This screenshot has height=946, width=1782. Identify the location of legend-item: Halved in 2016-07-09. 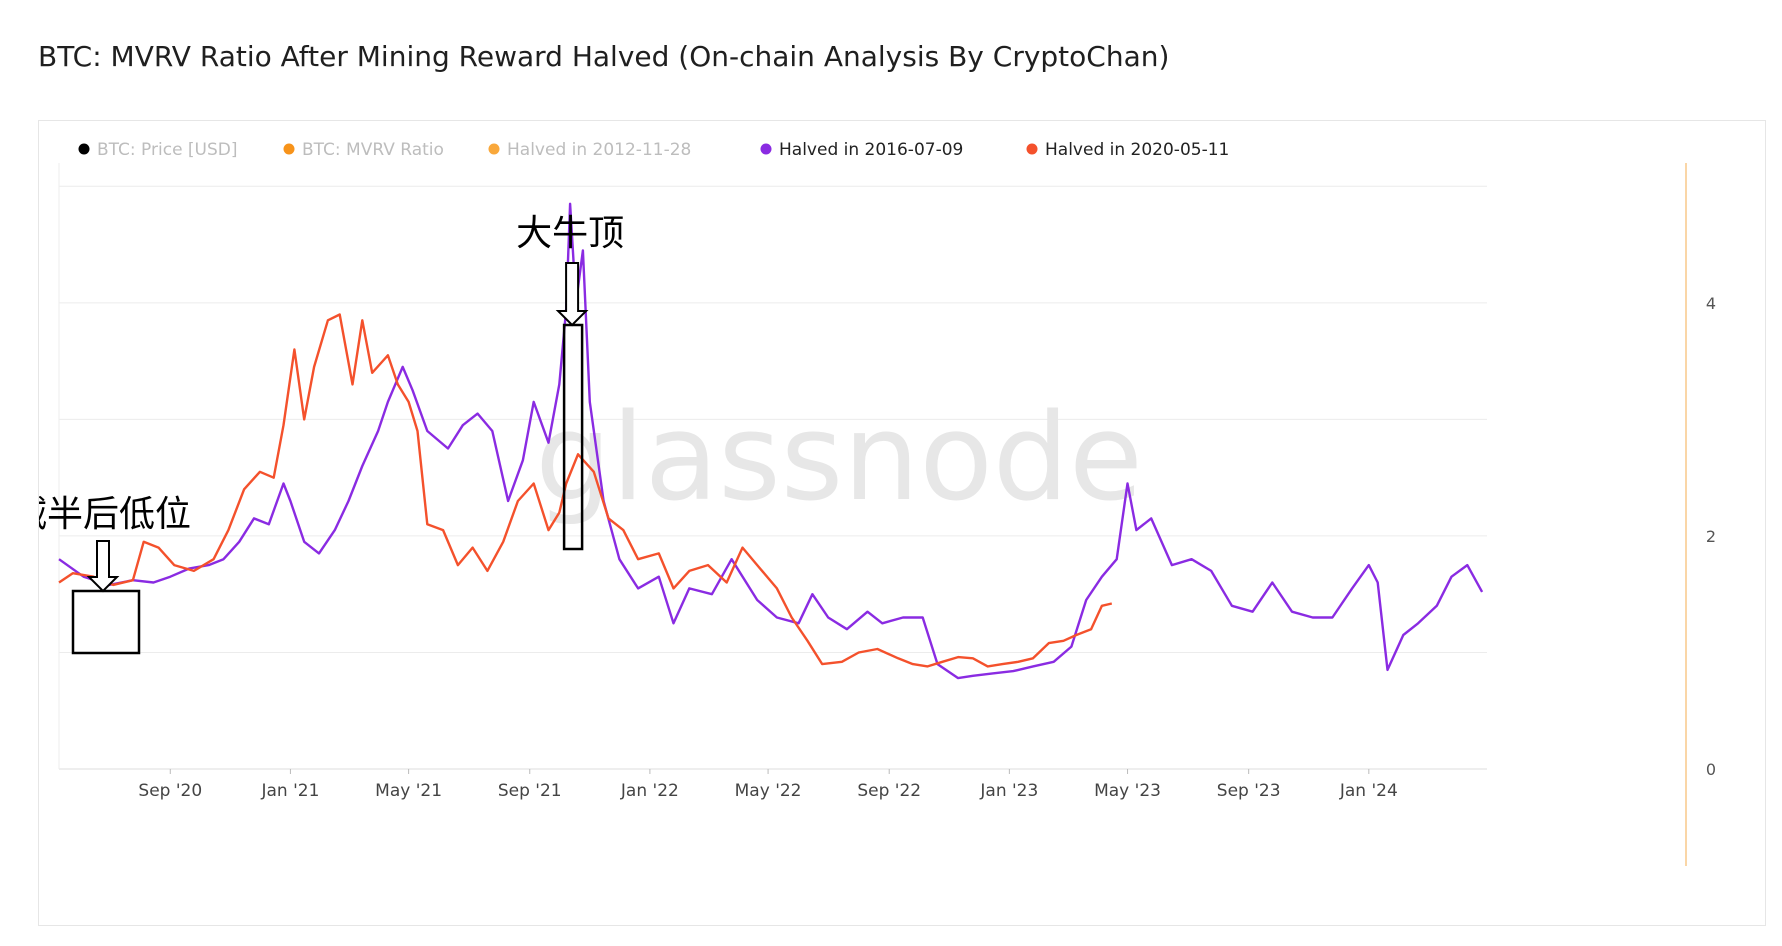
(861, 150).